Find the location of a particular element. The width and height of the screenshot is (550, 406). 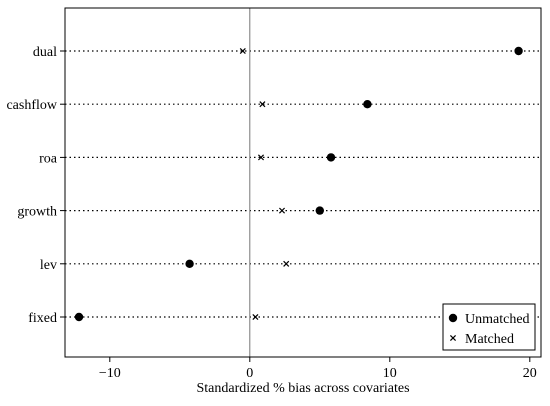

legend-box is located at coordinates (489, 327).